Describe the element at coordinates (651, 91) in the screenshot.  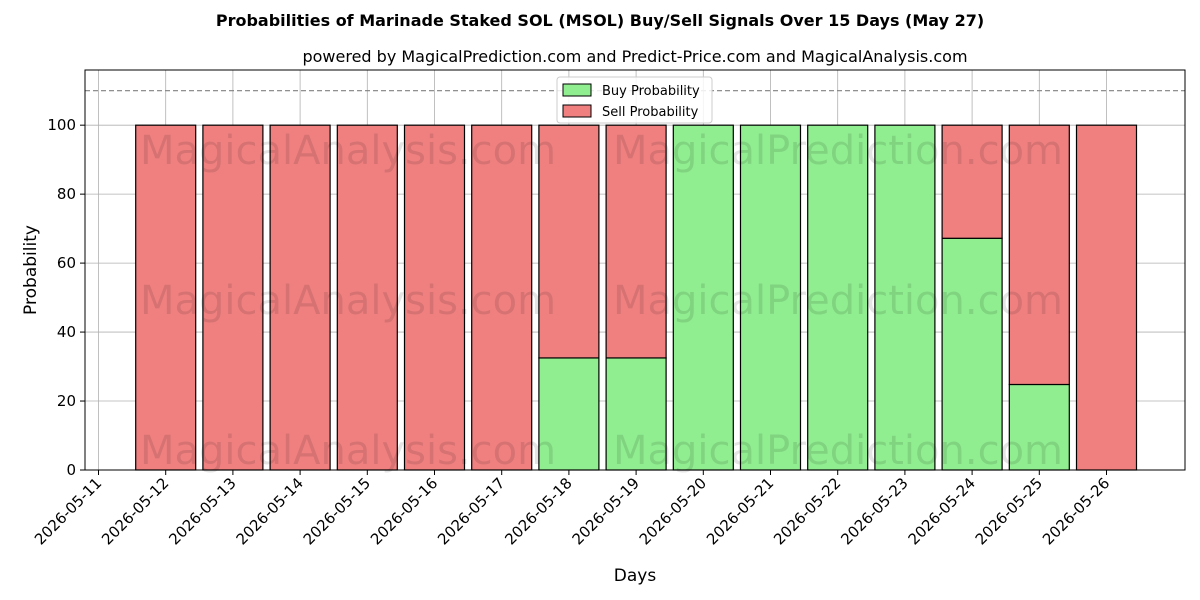
I see `legend-buy-label: Buy Probability` at that location.